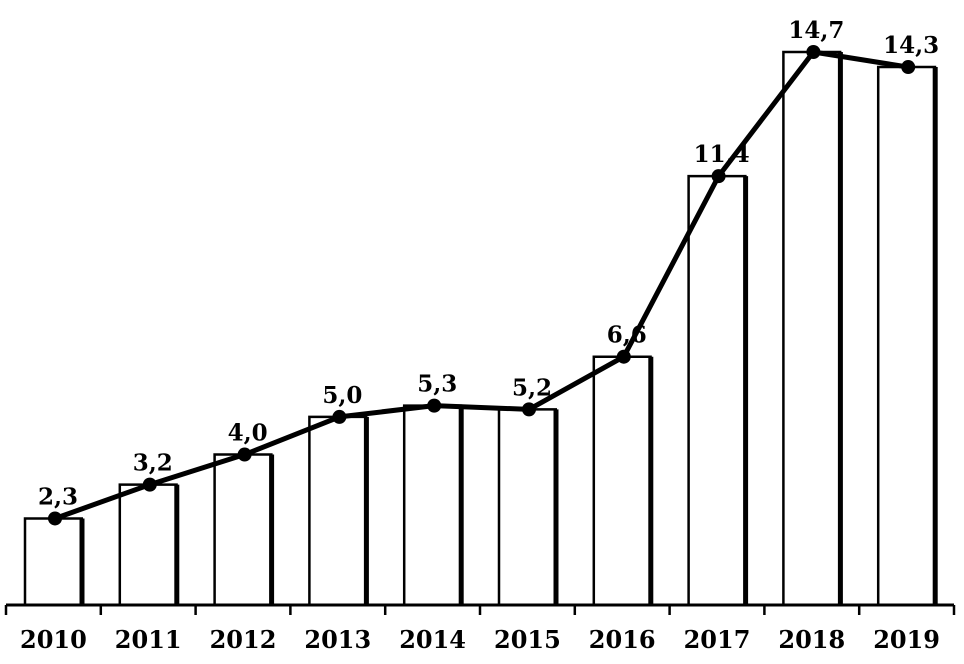 This screenshot has width=964, height=664. Describe the element at coordinates (243, 639) in the screenshot. I see `x-tick-label-2012: 2012` at that location.